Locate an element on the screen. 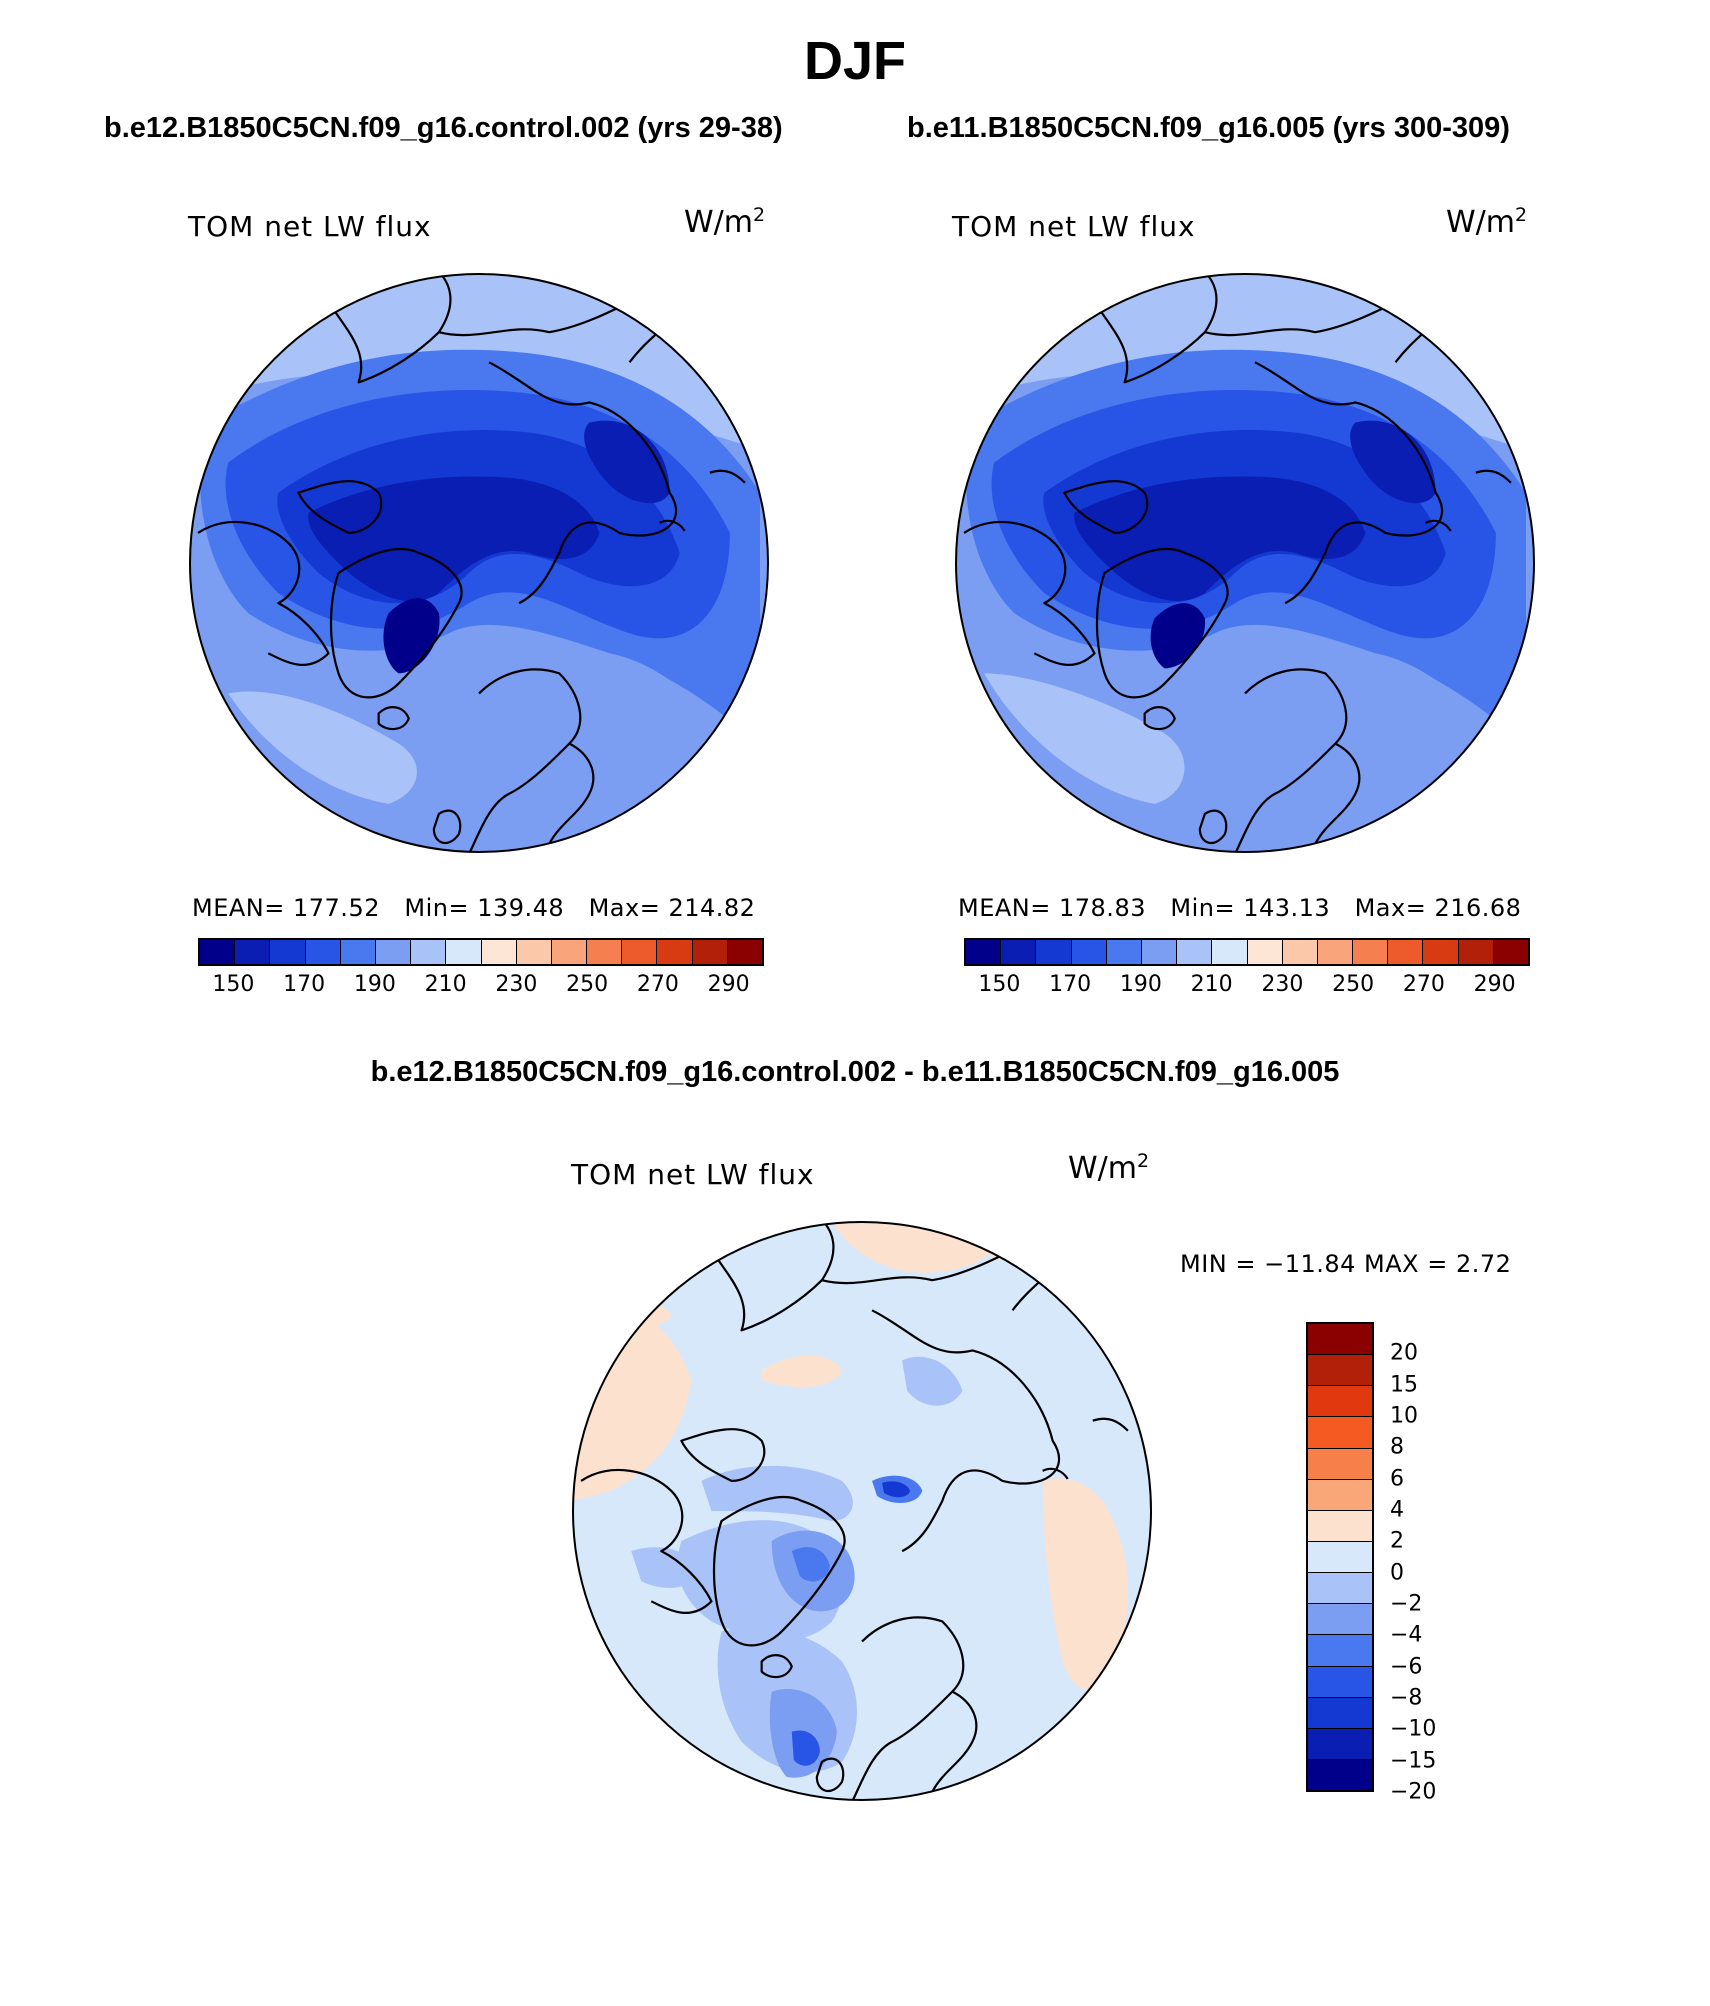 The width and height of the screenshot is (1710, 2006). colorbar-diff is located at coordinates (1340, 1557).